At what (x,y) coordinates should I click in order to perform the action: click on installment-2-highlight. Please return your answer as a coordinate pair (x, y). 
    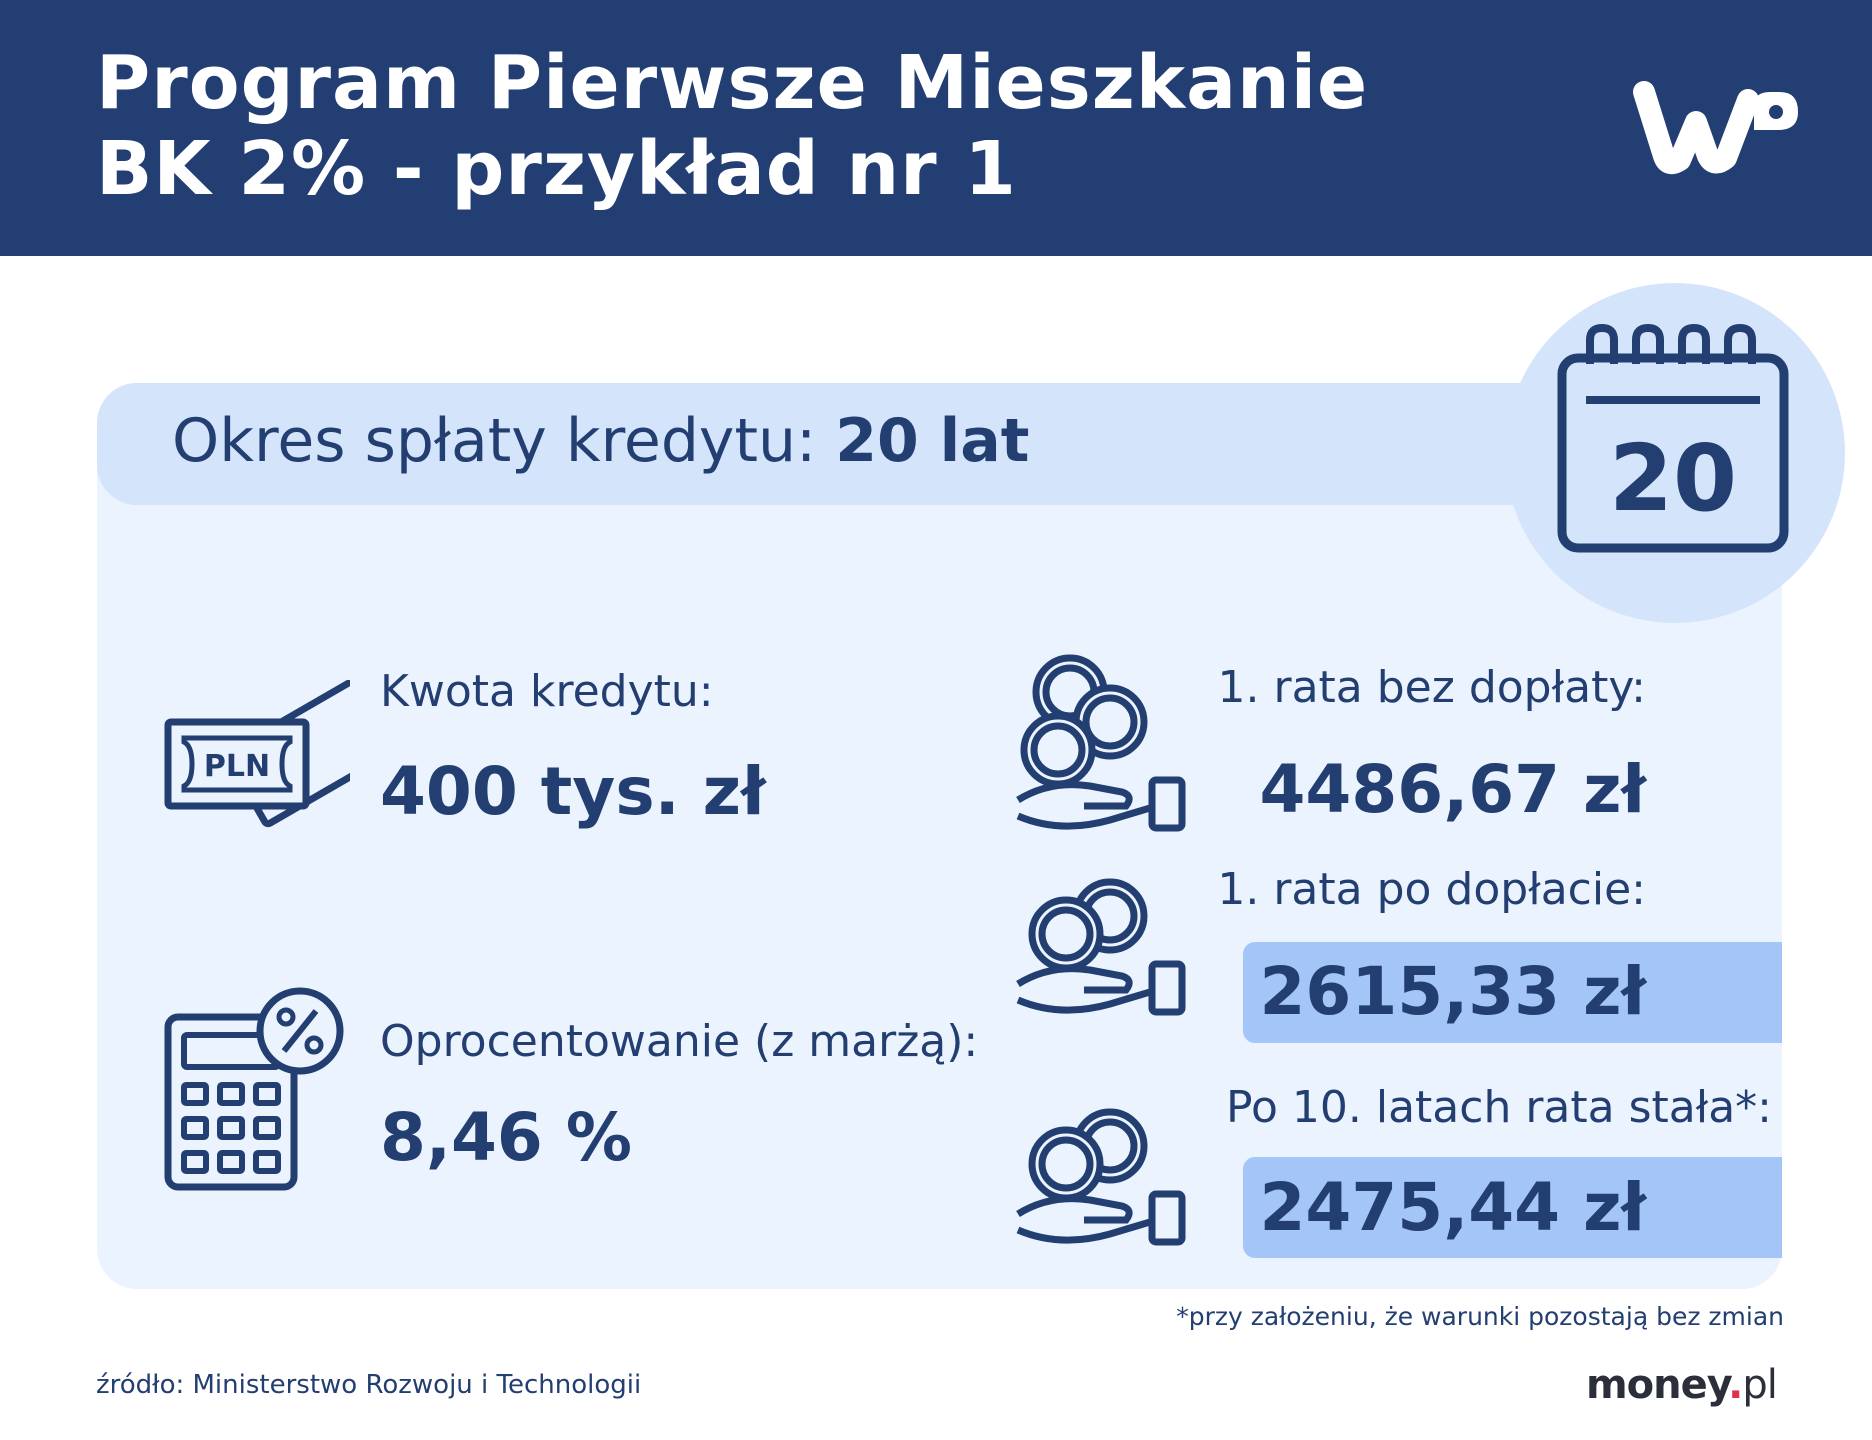
    Looking at the image, I should click on (1512, 992).